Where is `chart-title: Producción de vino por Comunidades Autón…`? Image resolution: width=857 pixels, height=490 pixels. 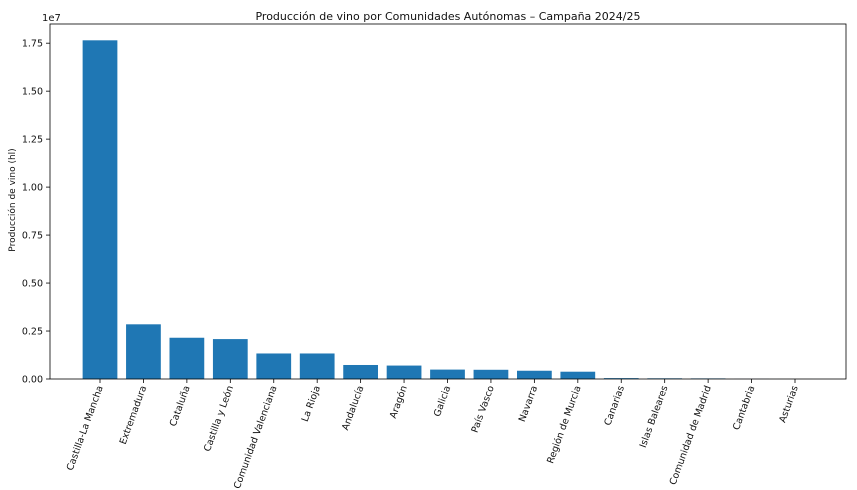
chart-title: Producción de vino por Comunidades Autón… is located at coordinates (447, 16).